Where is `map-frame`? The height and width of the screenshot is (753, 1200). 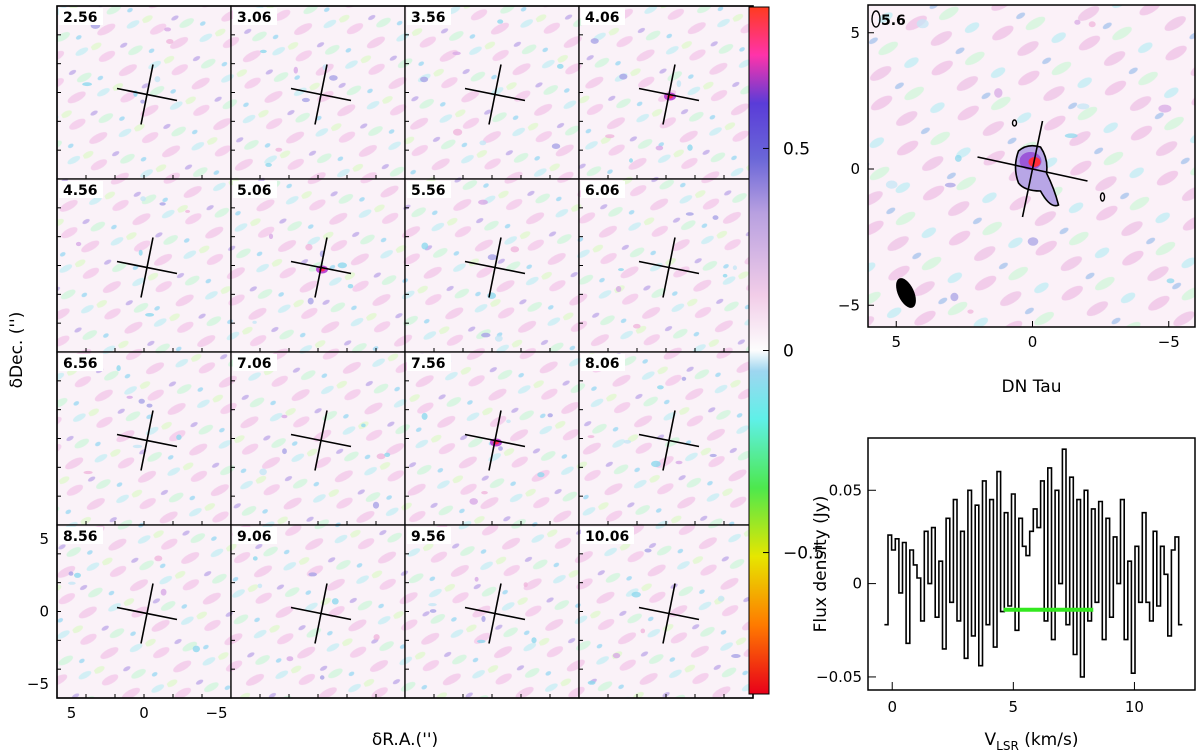 map-frame is located at coordinates (1031, 166).